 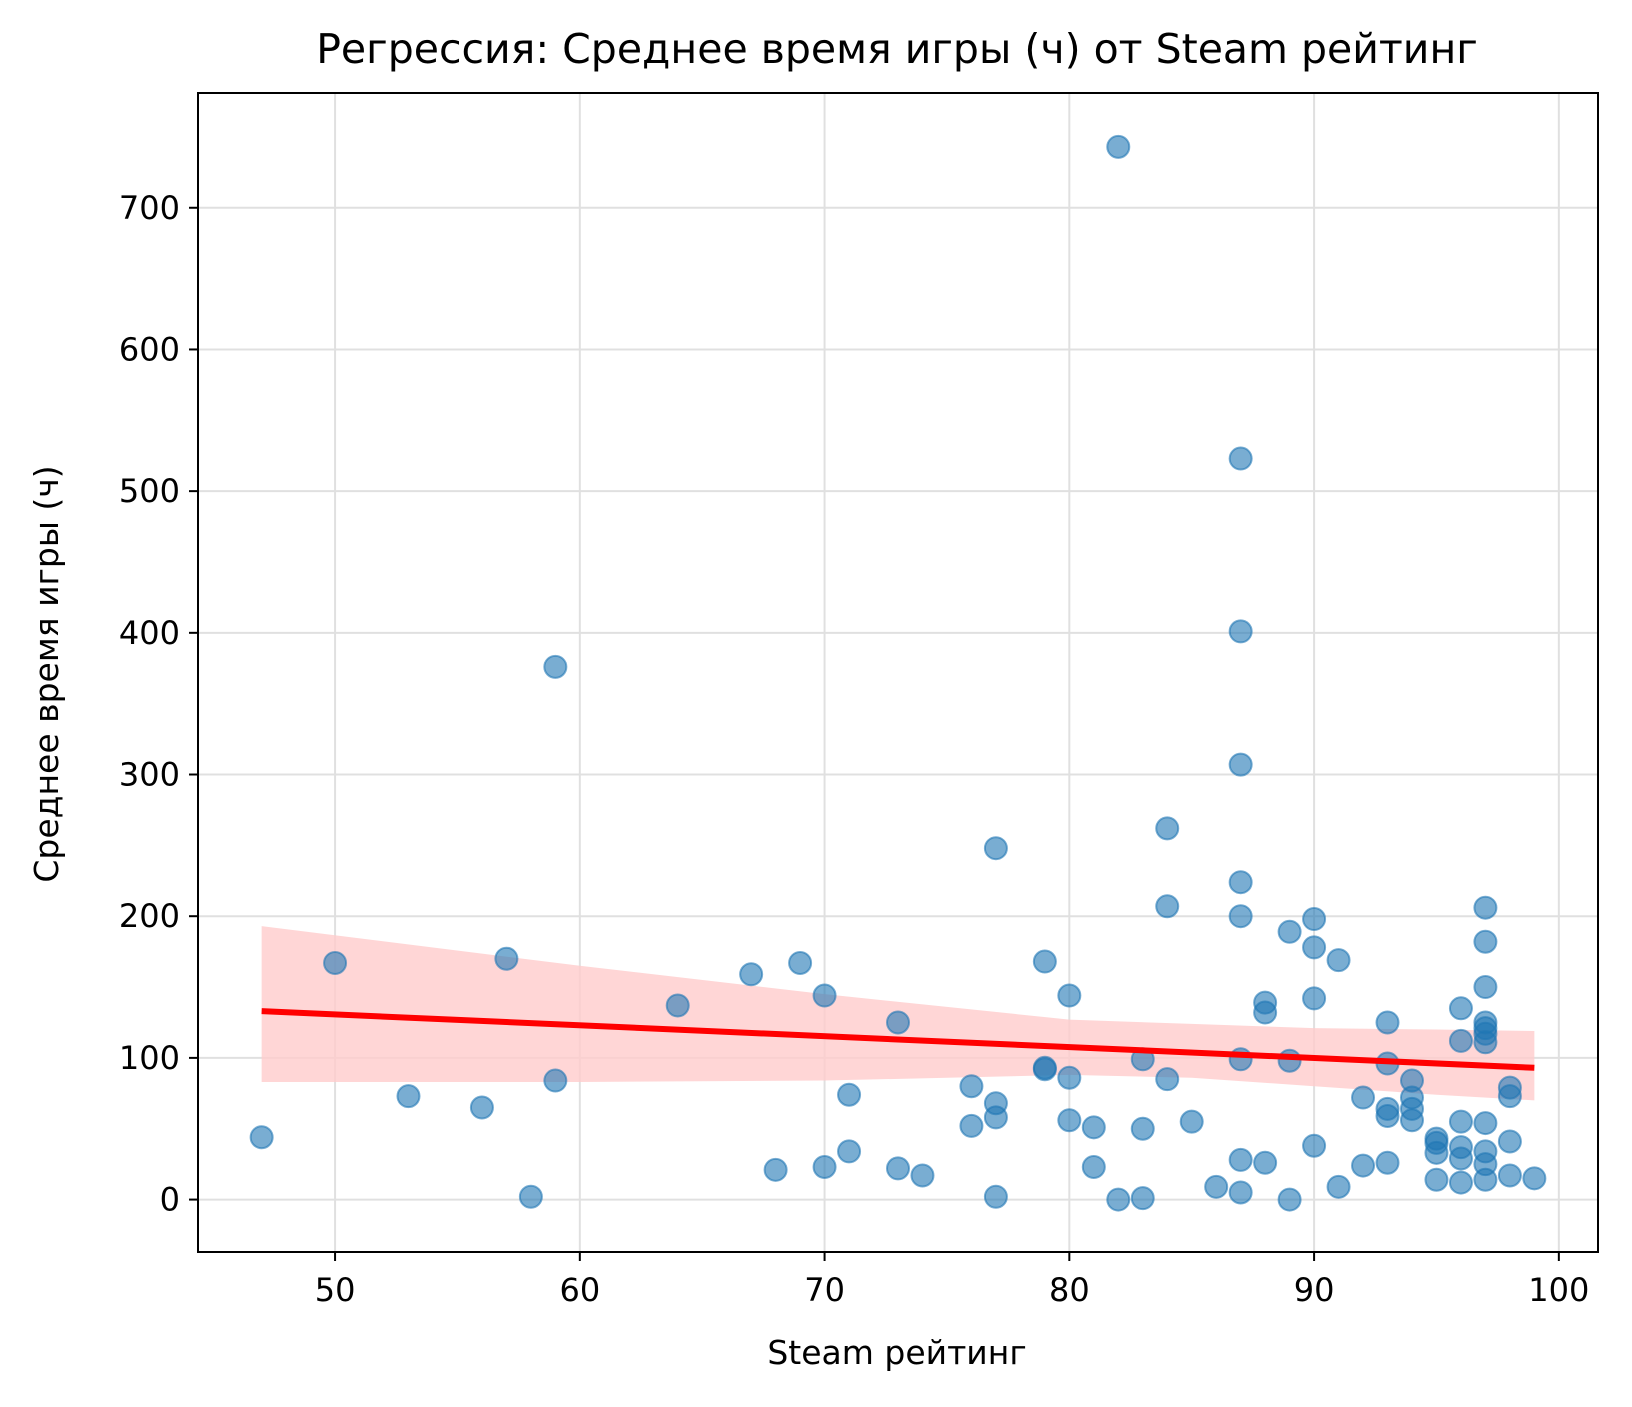 I want to click on regression-line-path, so click(x=898, y=1039).